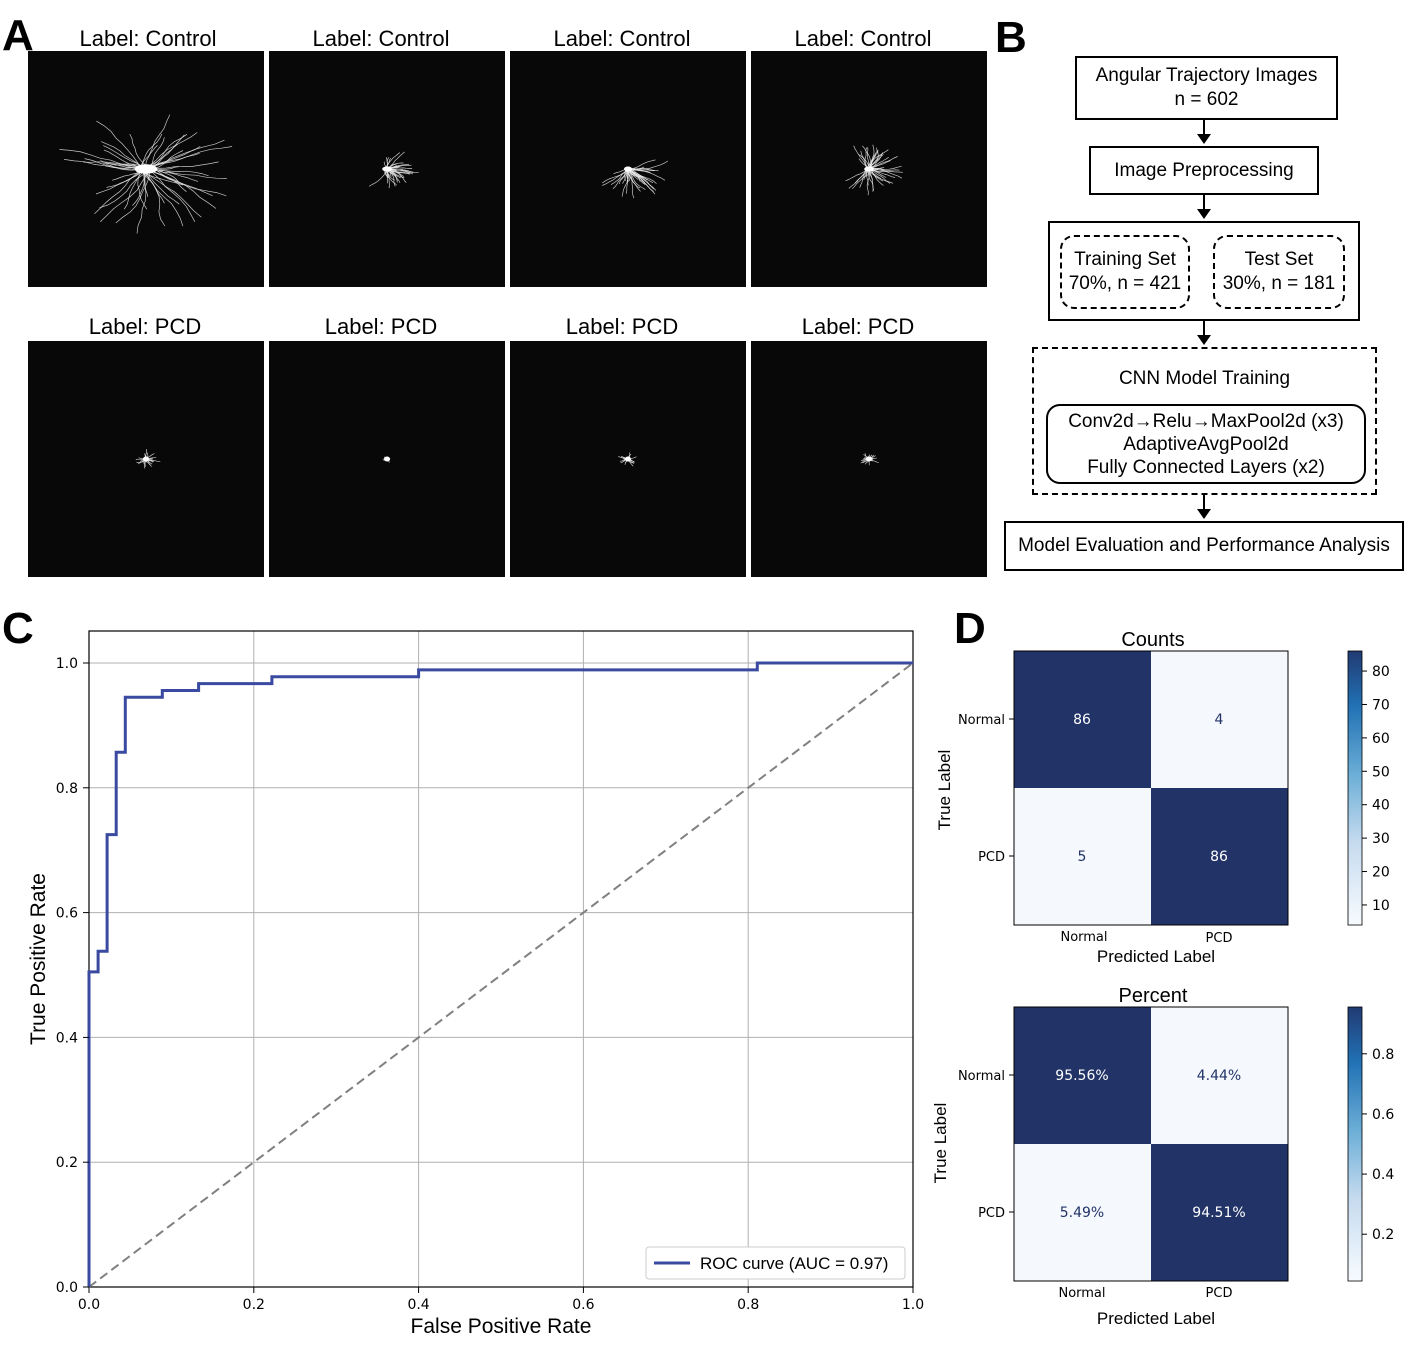 This screenshot has width=1410, height=1368. Describe the element at coordinates (1381, 873) in the screenshot. I see `colorbar-tick-label: 20` at that location.